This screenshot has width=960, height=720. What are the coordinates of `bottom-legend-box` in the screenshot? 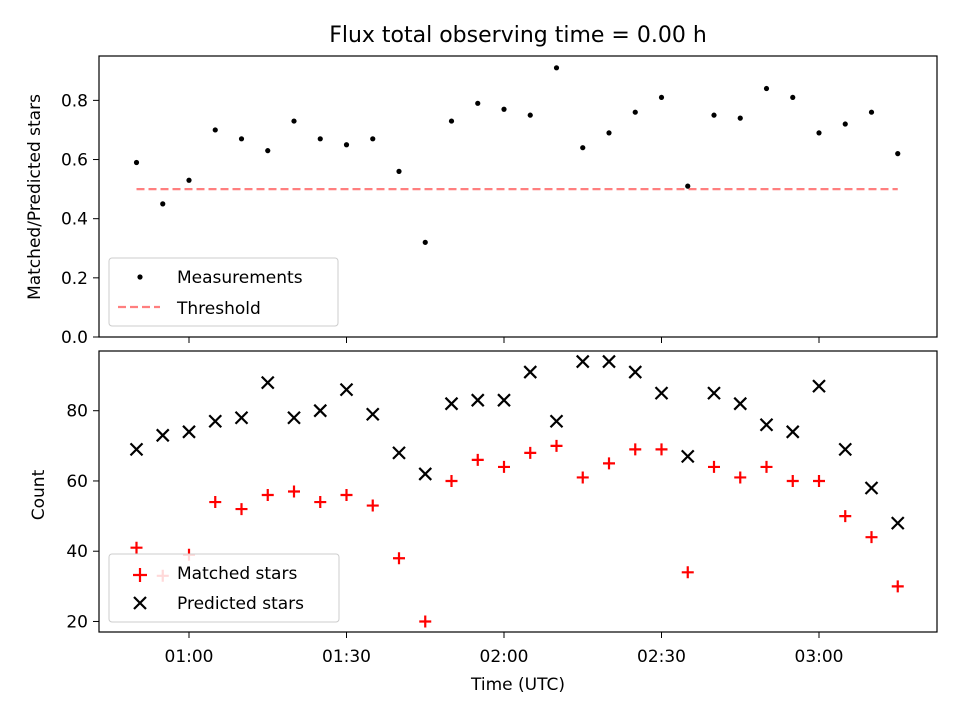 It's located at (224, 588).